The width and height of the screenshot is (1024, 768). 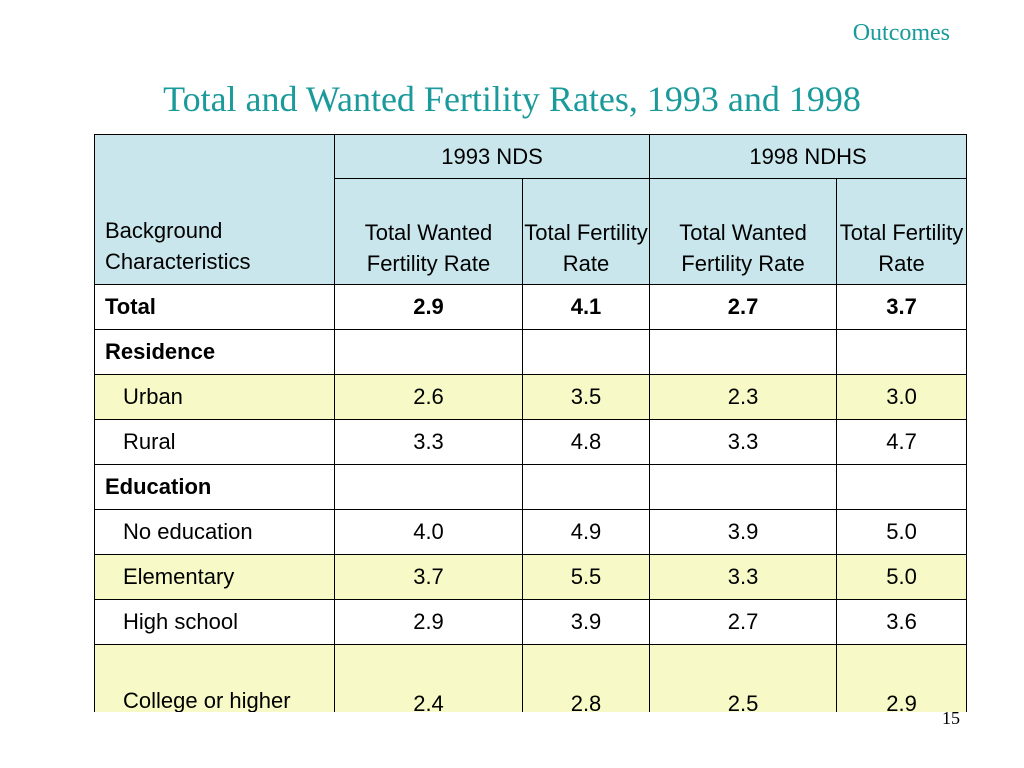 I want to click on table-cell: 3.5, so click(x=586, y=397).